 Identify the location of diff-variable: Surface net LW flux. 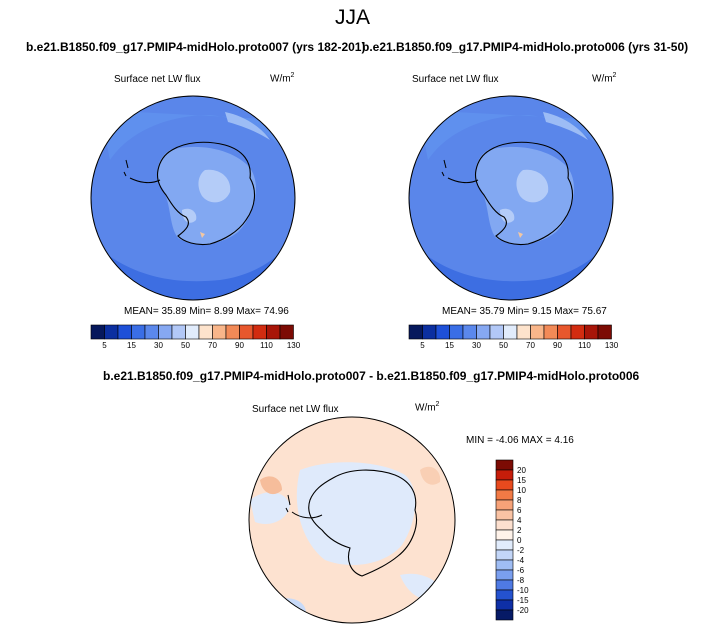
(295, 409).